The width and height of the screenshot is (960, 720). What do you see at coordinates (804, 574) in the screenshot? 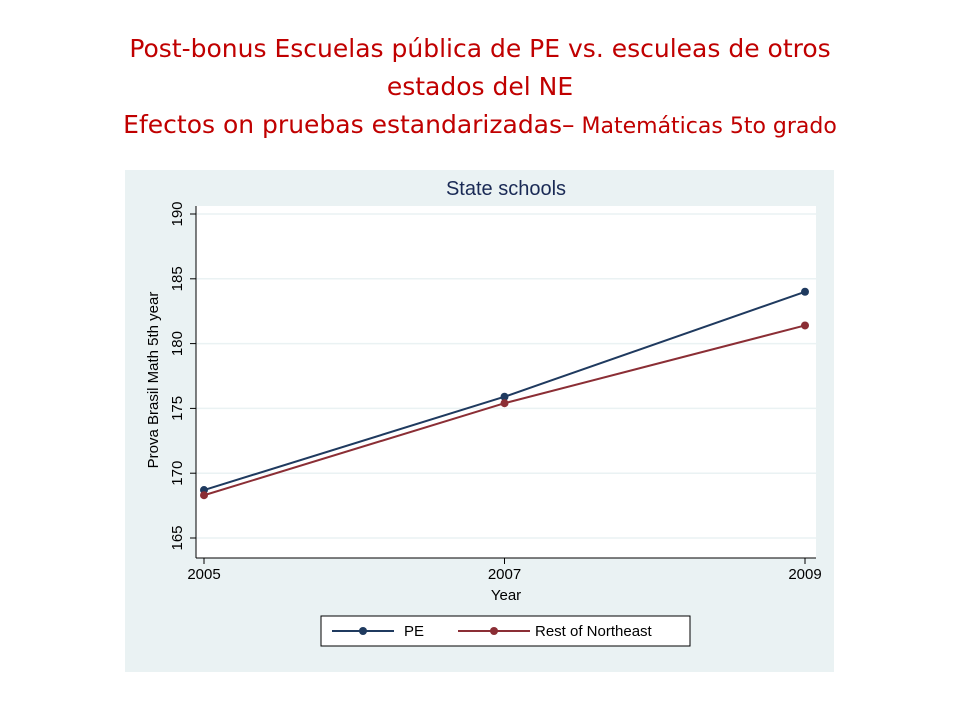
I see `x-tick-label: 2009` at bounding box center [804, 574].